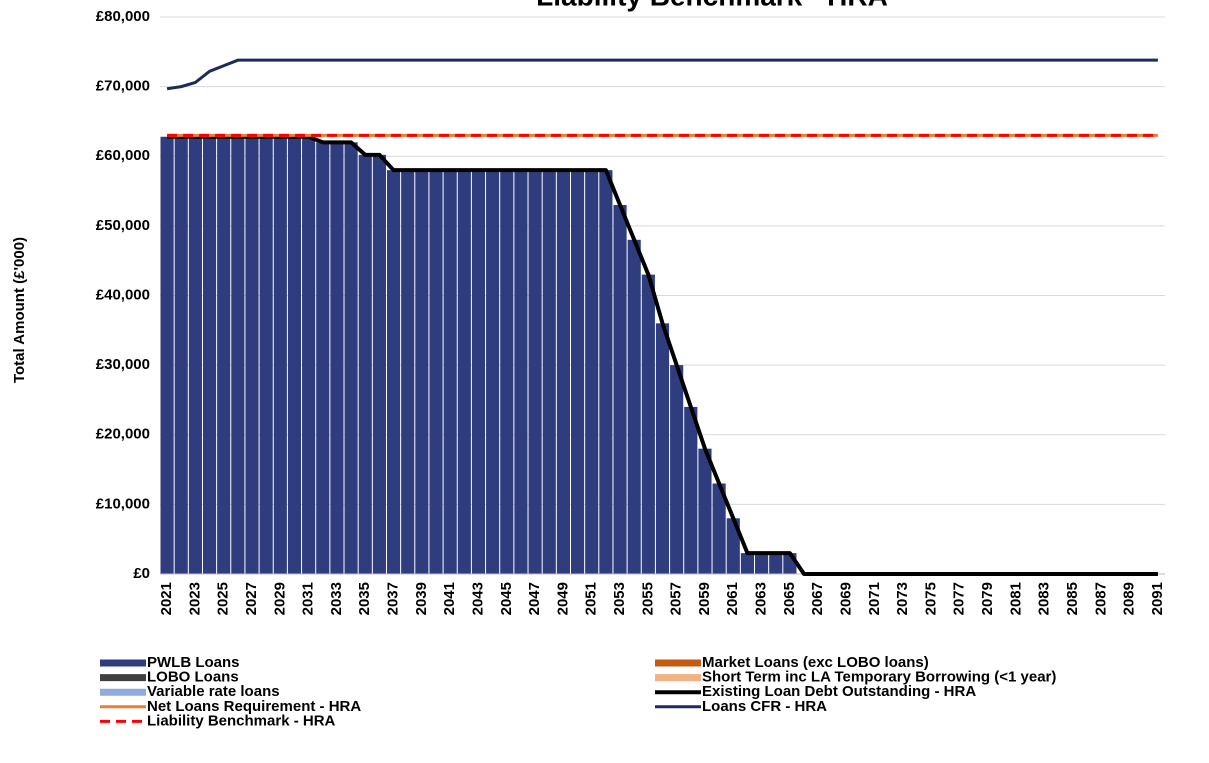 Image resolution: width=1209 pixels, height=763 pixels. I want to click on legend-label: Existing Loan Debt Outstanding - HRA, so click(839, 691).